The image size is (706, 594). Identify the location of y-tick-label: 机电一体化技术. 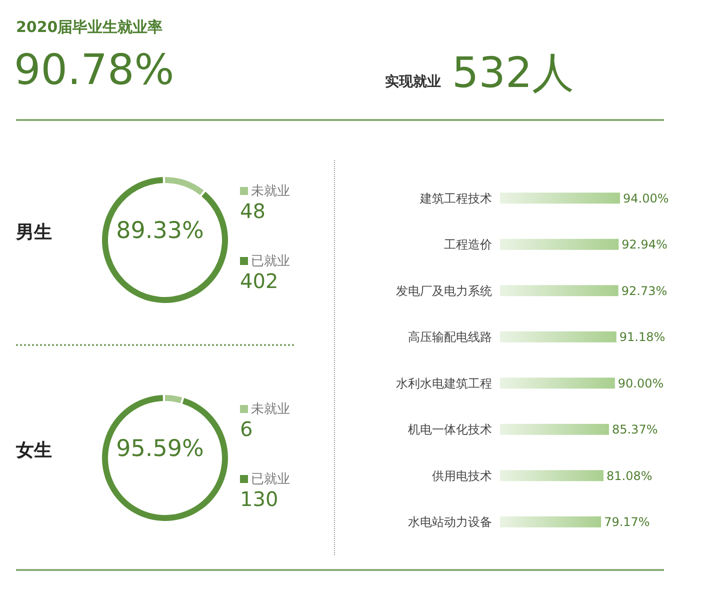
(450, 429).